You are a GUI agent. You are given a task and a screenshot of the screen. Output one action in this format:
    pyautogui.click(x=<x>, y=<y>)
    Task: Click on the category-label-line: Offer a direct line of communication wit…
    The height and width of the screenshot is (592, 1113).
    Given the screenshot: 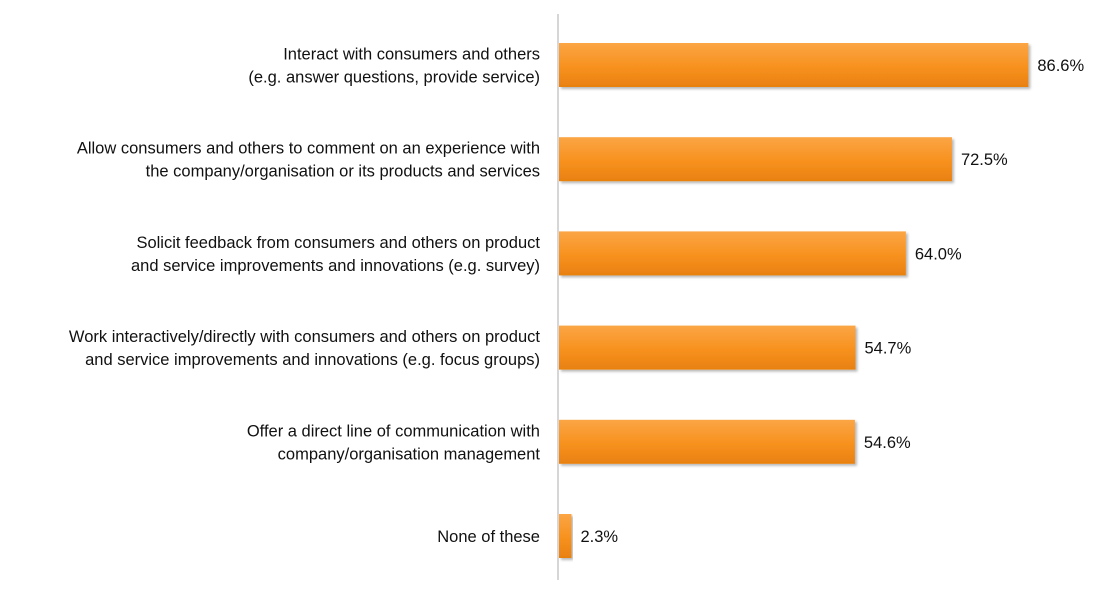 What is the action you would take?
    pyautogui.click(x=393, y=431)
    